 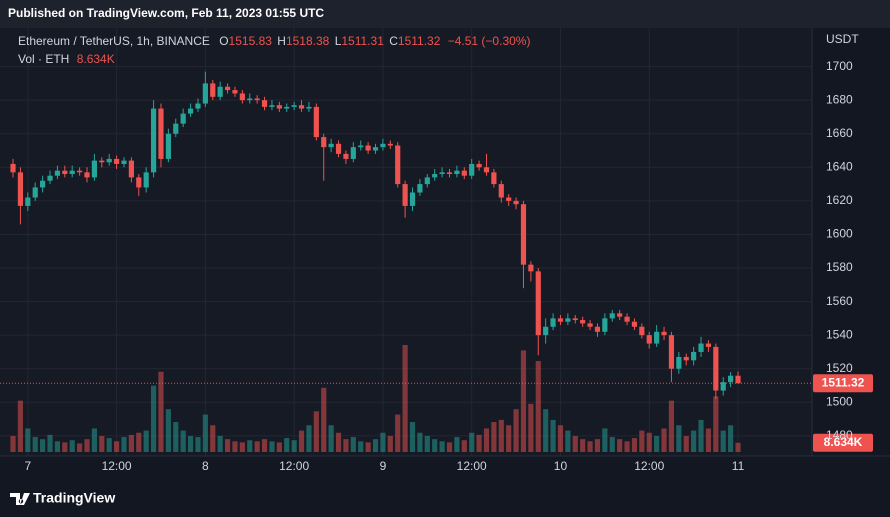 What do you see at coordinates (839, 166) in the screenshot?
I see `y-tick-label: 1640` at bounding box center [839, 166].